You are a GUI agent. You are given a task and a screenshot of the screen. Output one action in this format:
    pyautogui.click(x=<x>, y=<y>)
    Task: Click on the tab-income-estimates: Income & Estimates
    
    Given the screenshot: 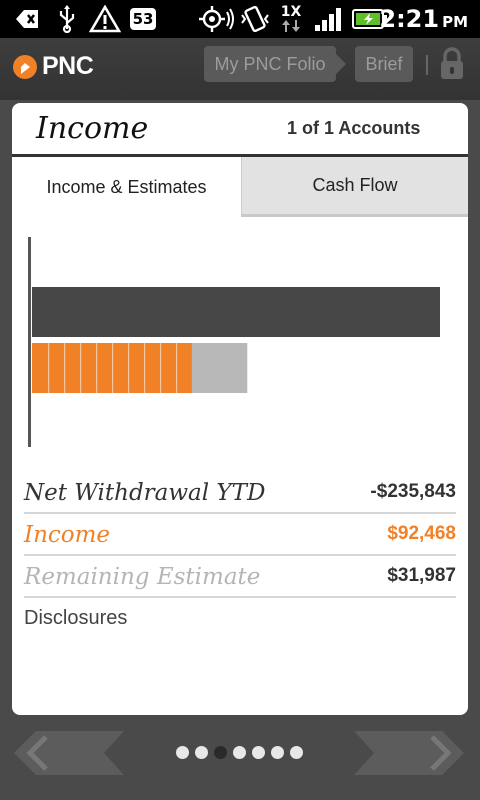 What is the action you would take?
    pyautogui.click(x=126, y=187)
    